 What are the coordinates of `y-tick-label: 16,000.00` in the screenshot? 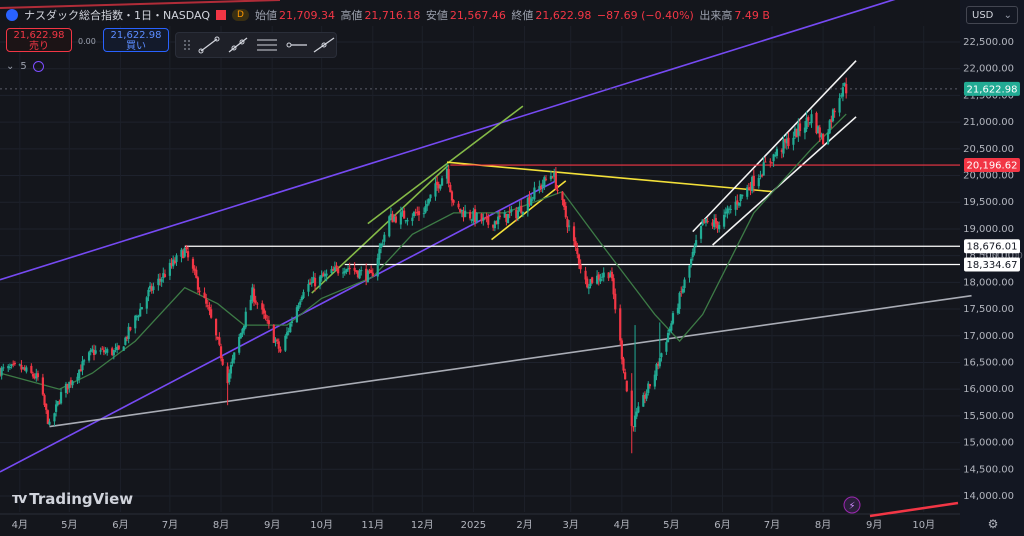 It's located at (988, 389).